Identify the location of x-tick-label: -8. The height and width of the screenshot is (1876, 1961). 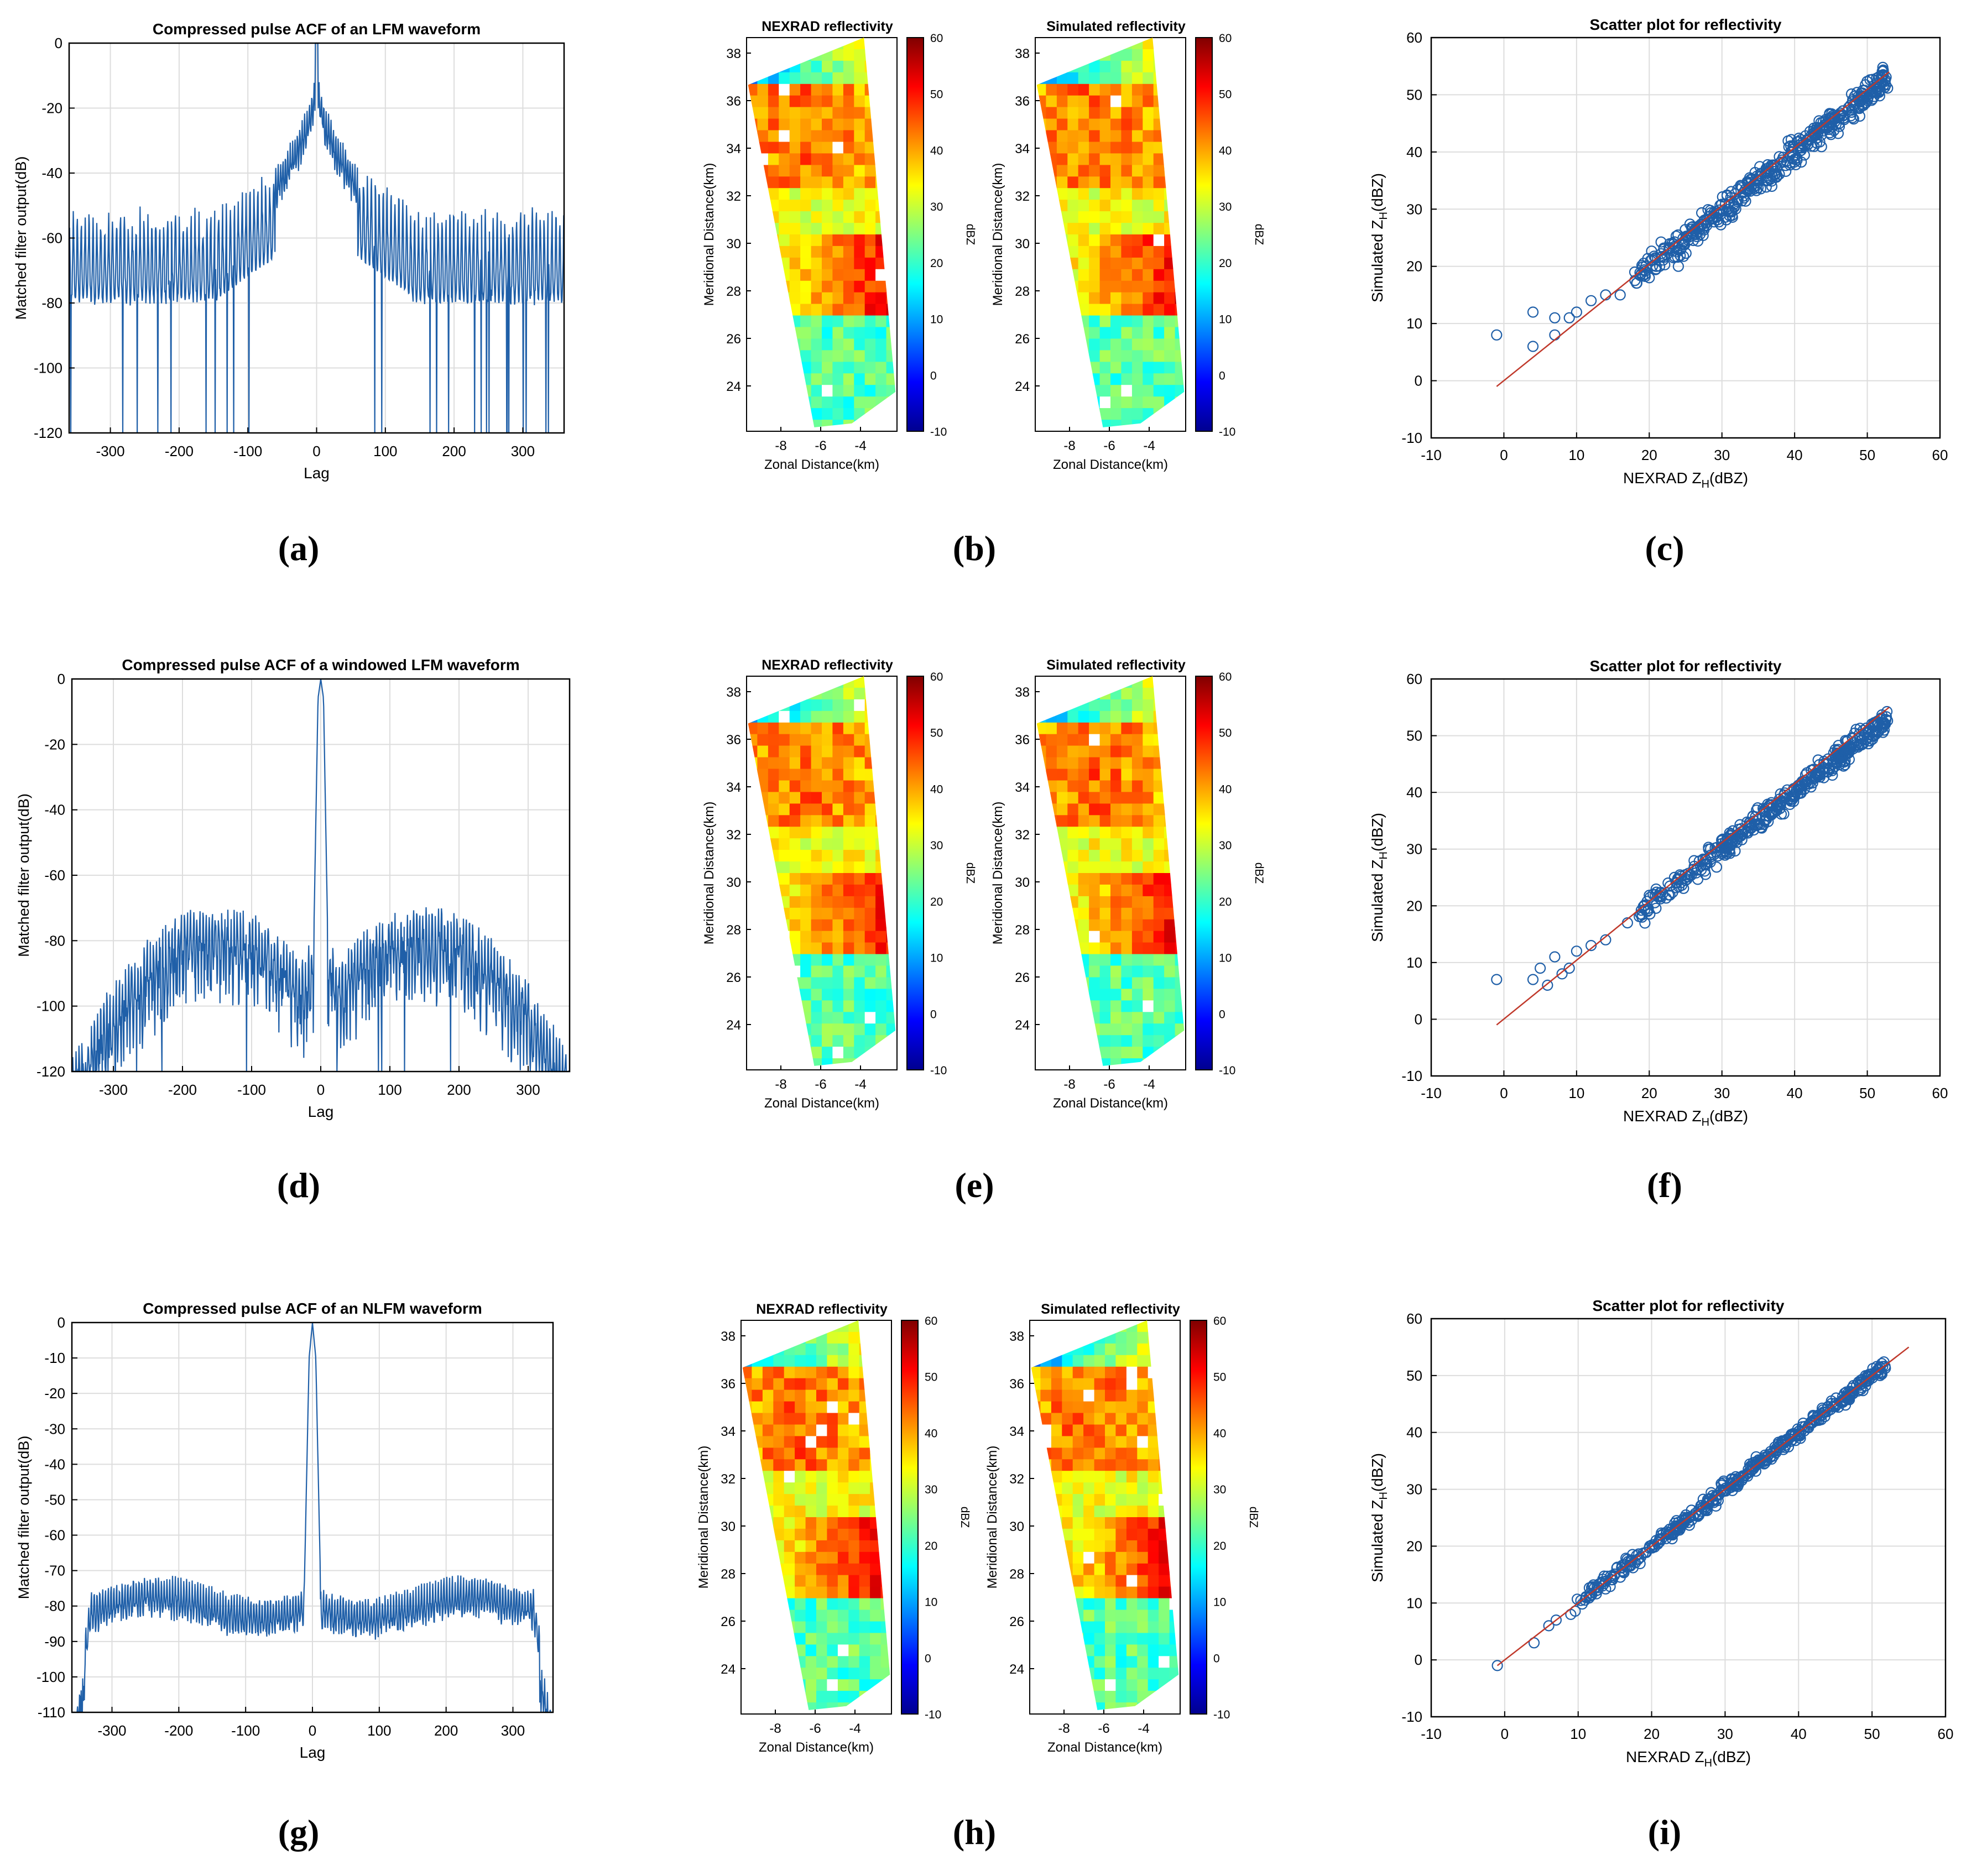
(775, 1728).